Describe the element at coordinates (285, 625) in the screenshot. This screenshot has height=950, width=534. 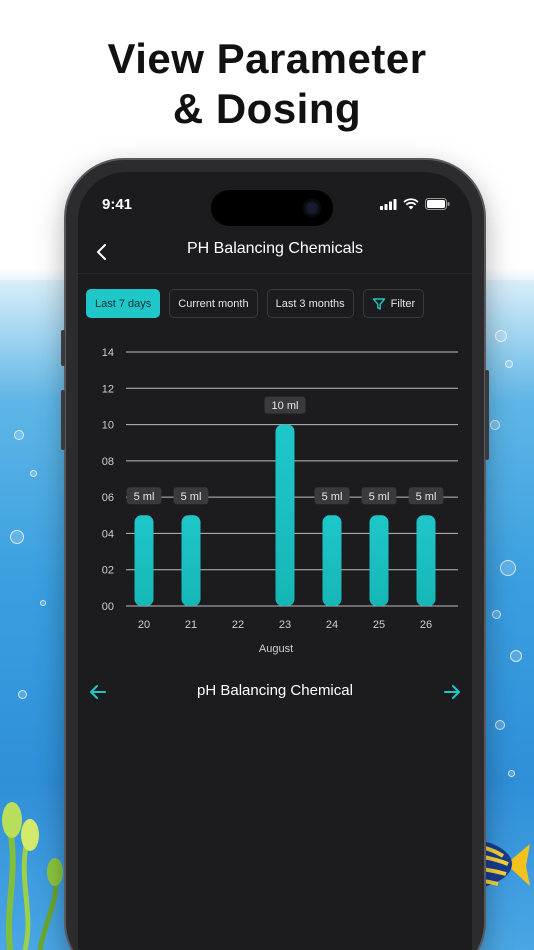
I see `x-tick-label: 23` at that location.